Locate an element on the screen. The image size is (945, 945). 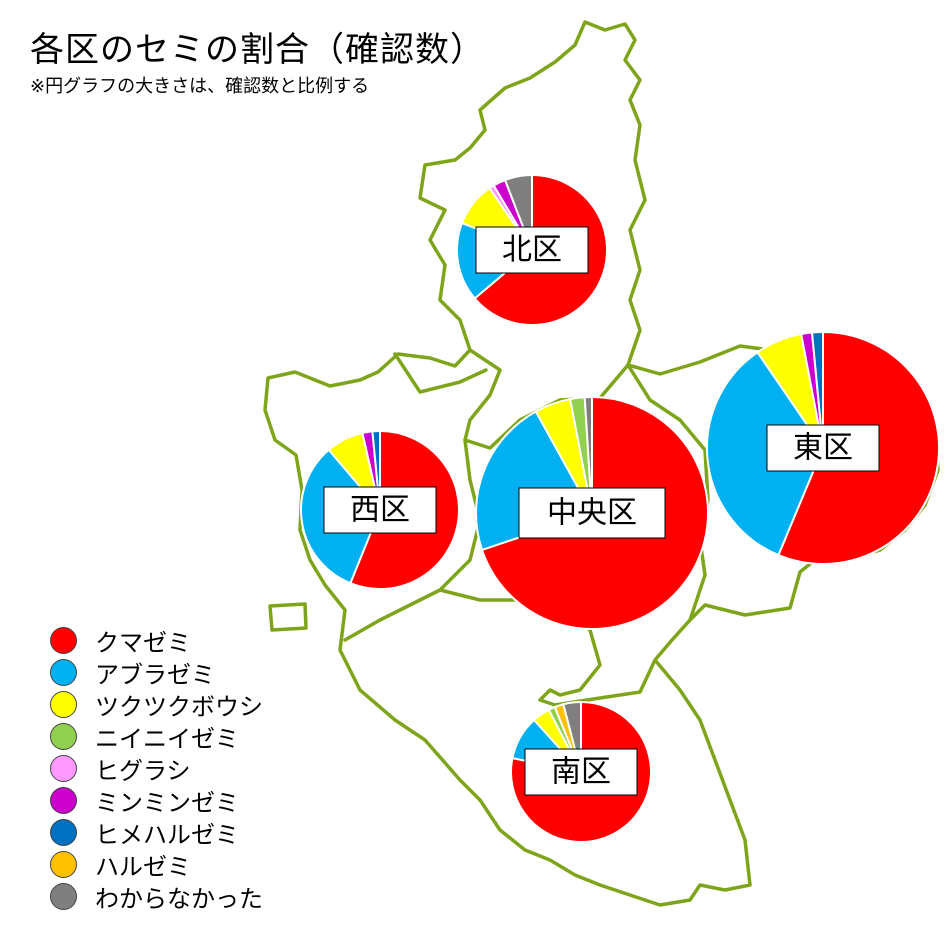
pie-5: 南区 is located at coordinates (581, 771).